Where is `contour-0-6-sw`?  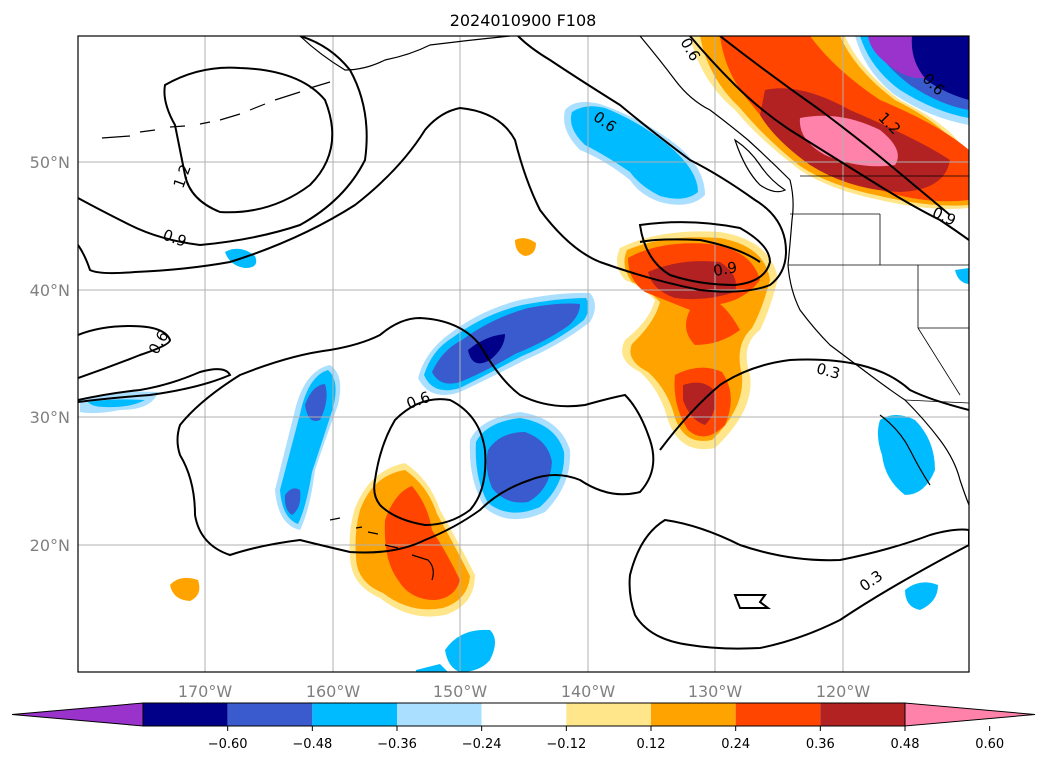 contour-0-6-sw is located at coordinates (125, 351).